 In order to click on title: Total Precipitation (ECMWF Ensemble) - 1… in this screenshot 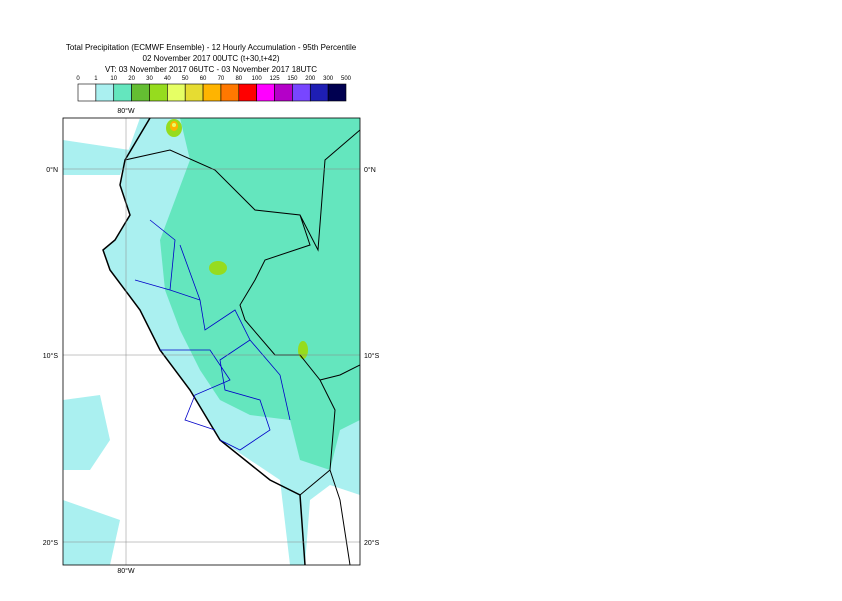, I will do `click(211, 47)`.